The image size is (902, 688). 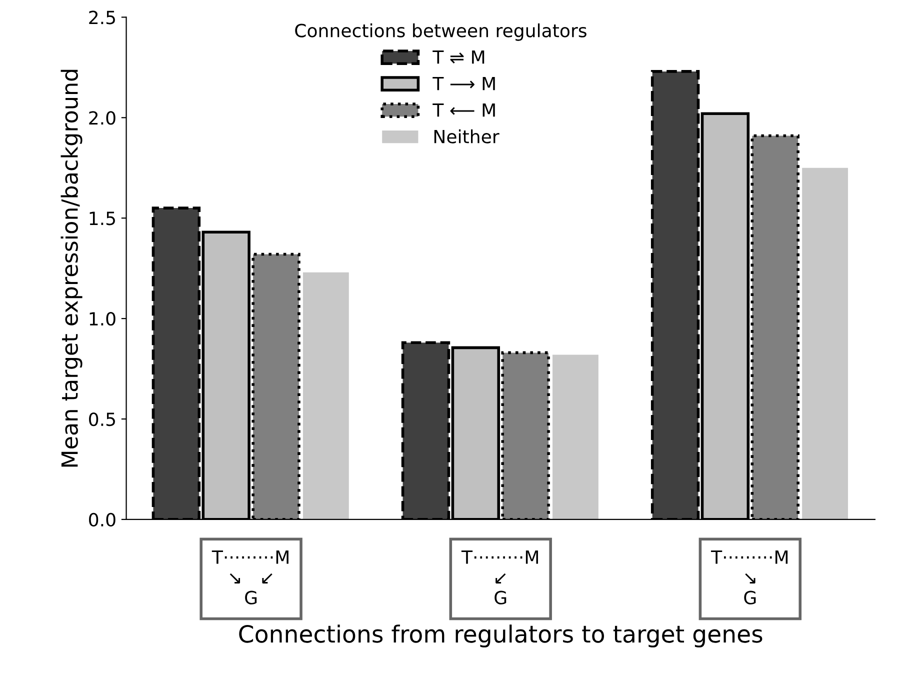 I want to click on legend-label: Neither, so click(x=467, y=136).